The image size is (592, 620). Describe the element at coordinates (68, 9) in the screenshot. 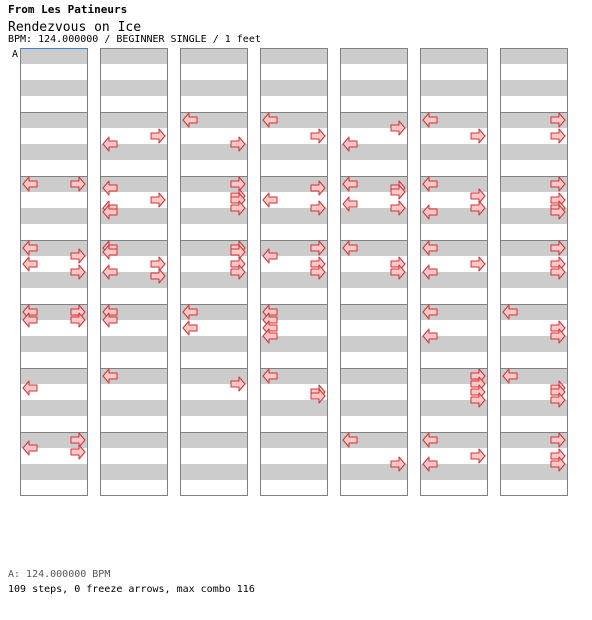

I see `pack-title: From Les Patineurs` at that location.